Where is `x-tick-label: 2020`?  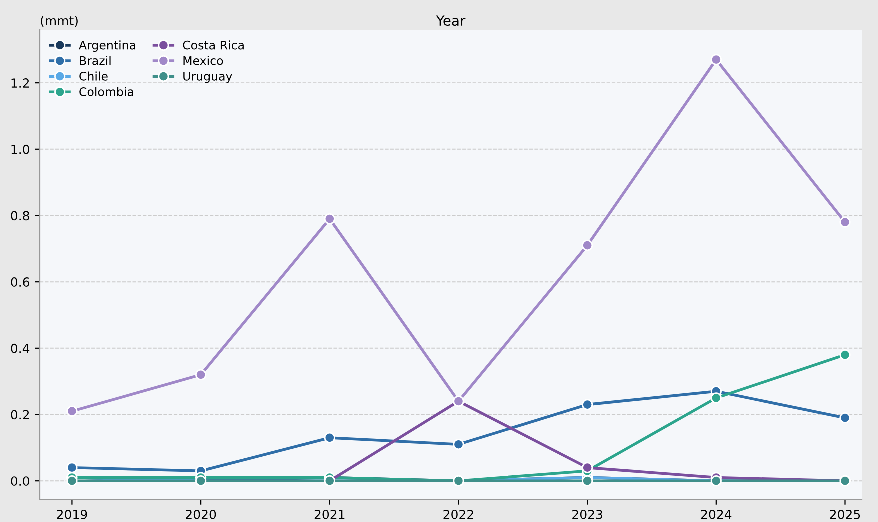
x-tick-label: 2020 is located at coordinates (201, 515).